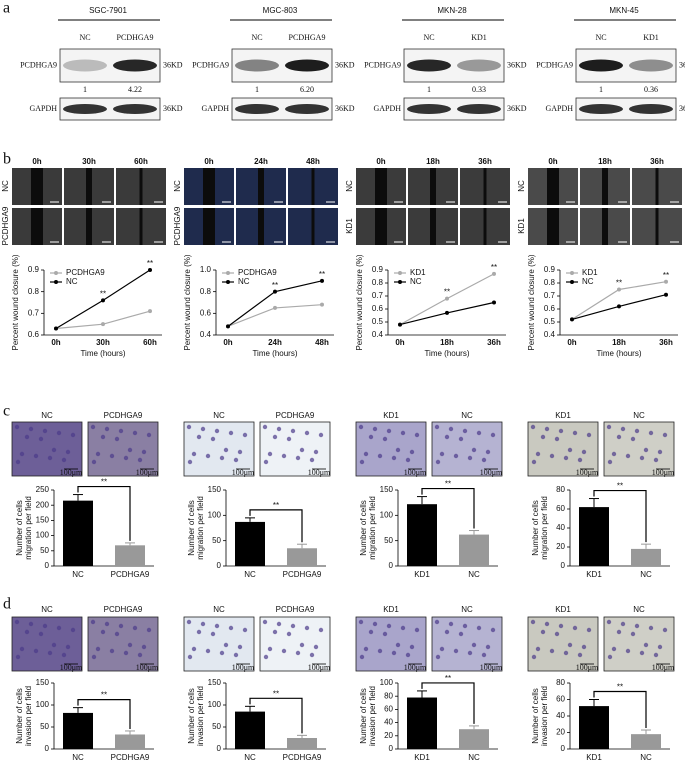 The image size is (685, 766). What do you see at coordinates (108, 10) in the screenshot?
I see `blot-title: SGC-7901` at bounding box center [108, 10].